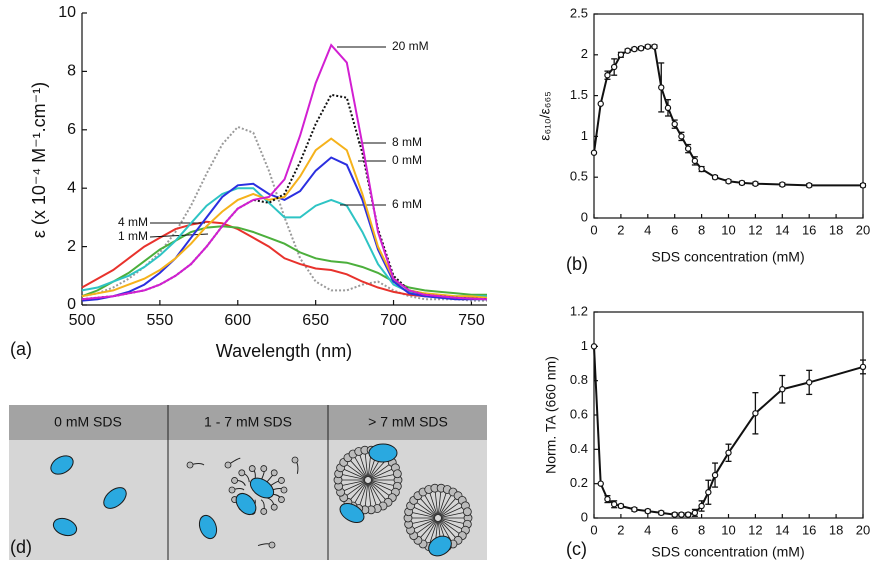  I want to click on y-tick-label: 0.8, so click(579, 379).